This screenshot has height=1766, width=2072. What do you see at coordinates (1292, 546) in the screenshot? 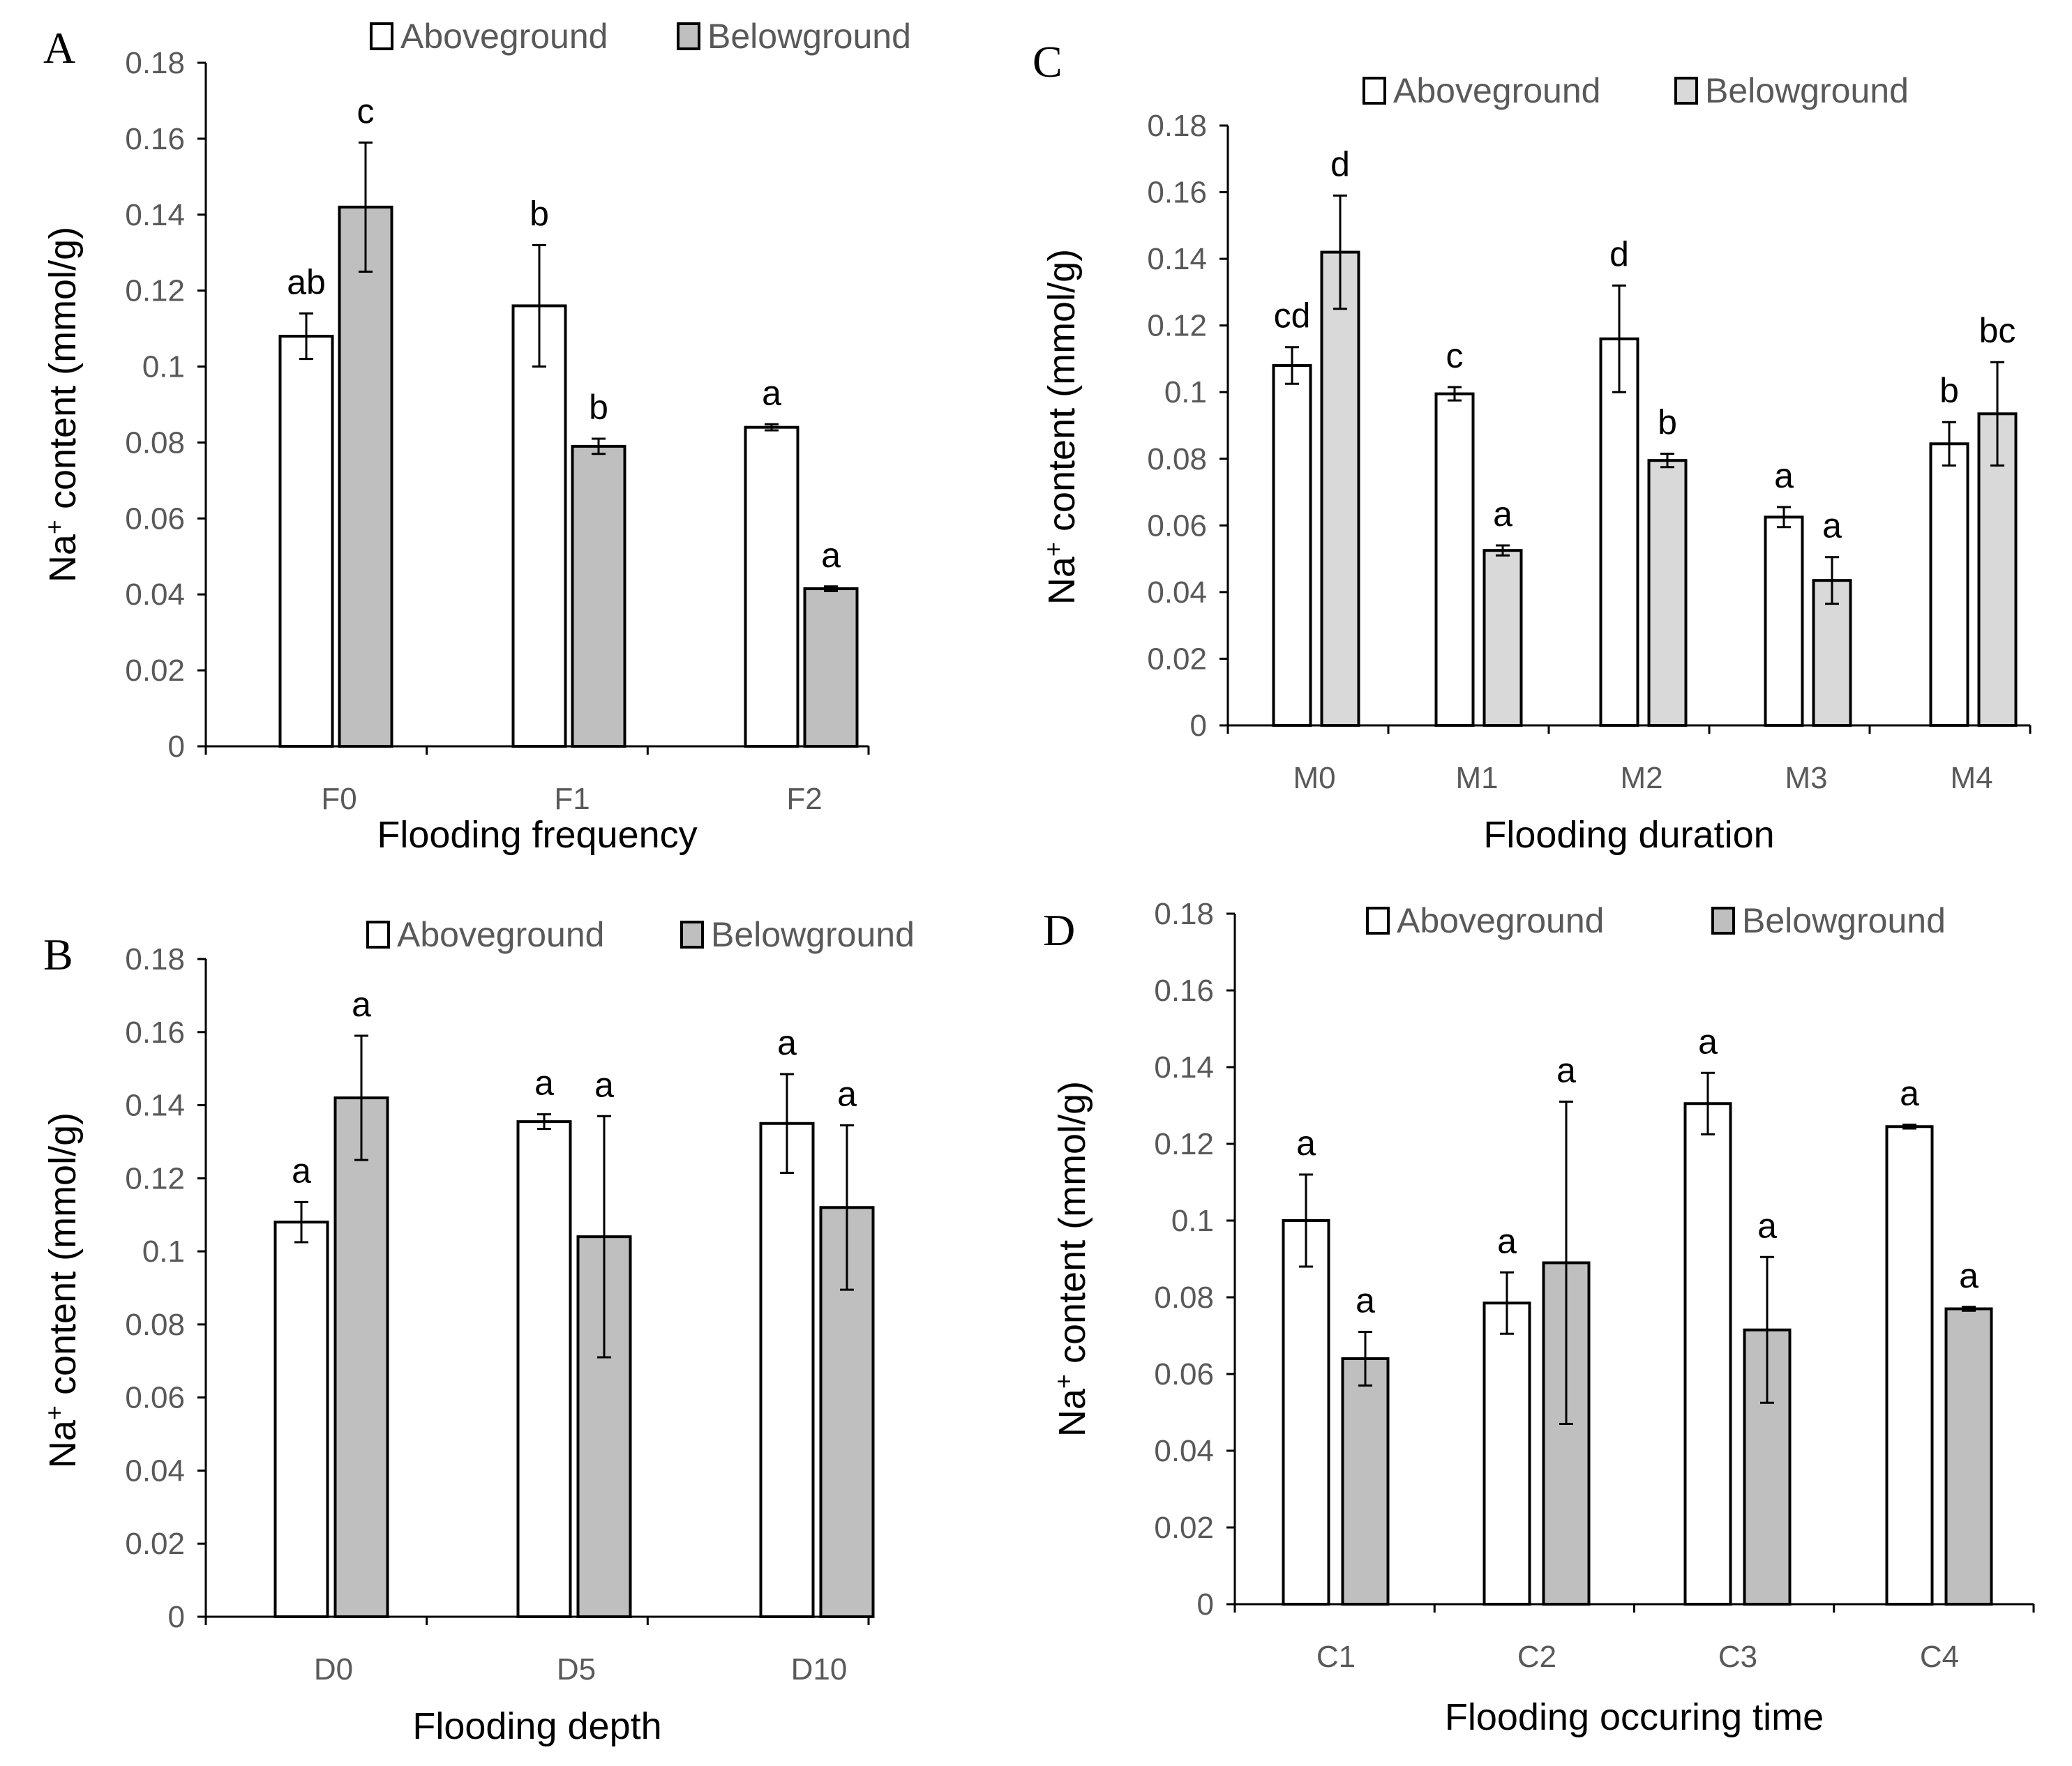
I see `bar-aboveground-m0` at bounding box center [1292, 546].